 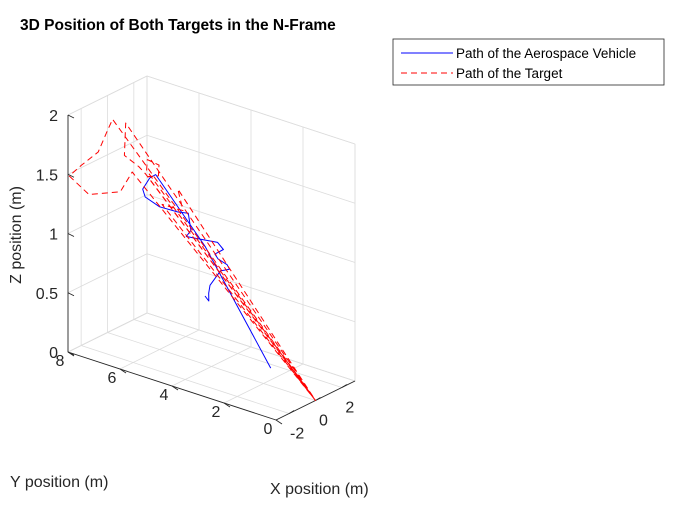 I want to click on y-tick-label-4: 8, so click(x=60, y=361).